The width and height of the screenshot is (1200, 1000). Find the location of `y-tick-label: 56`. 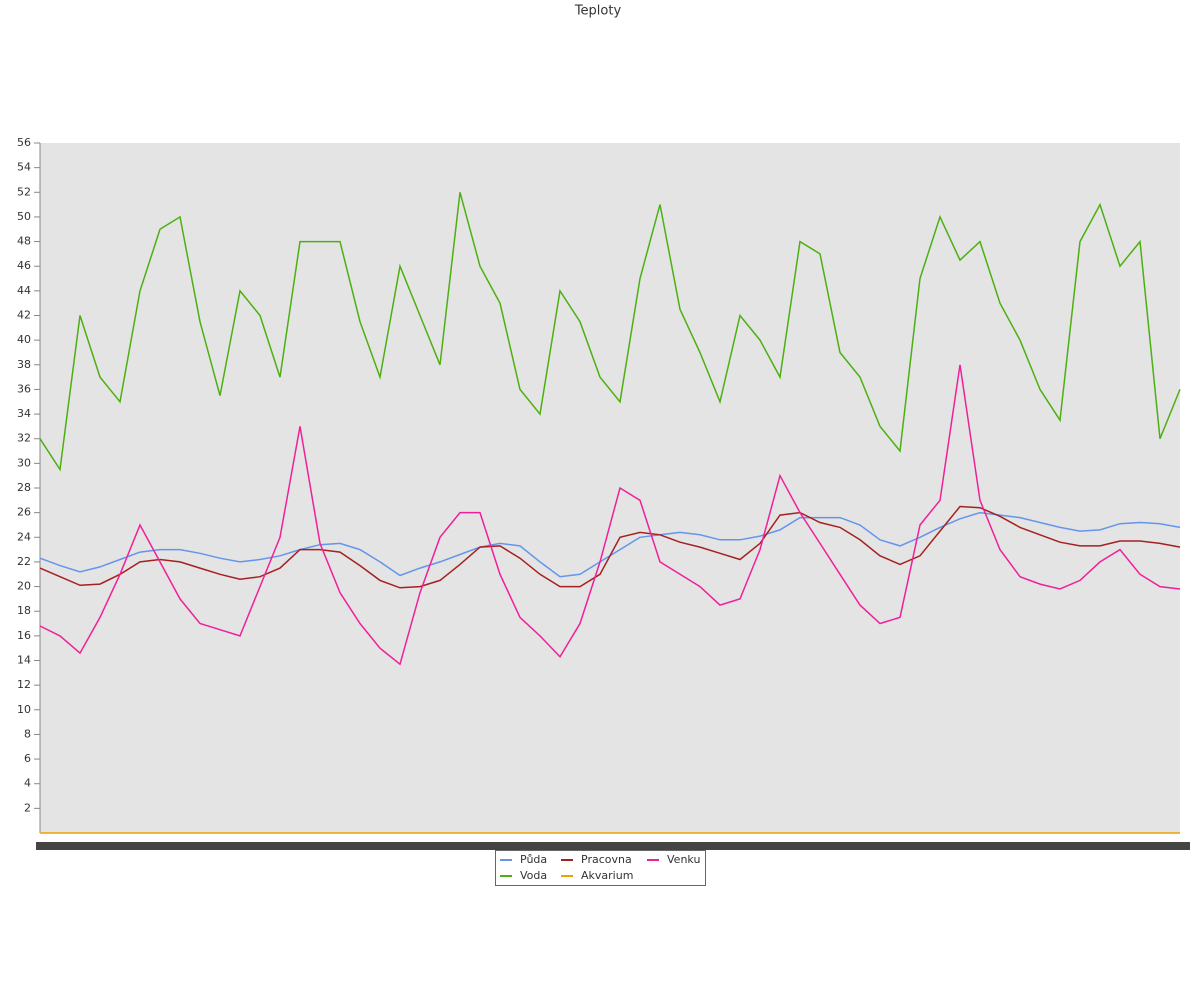

y-tick-label: 56 is located at coordinates (24, 142).